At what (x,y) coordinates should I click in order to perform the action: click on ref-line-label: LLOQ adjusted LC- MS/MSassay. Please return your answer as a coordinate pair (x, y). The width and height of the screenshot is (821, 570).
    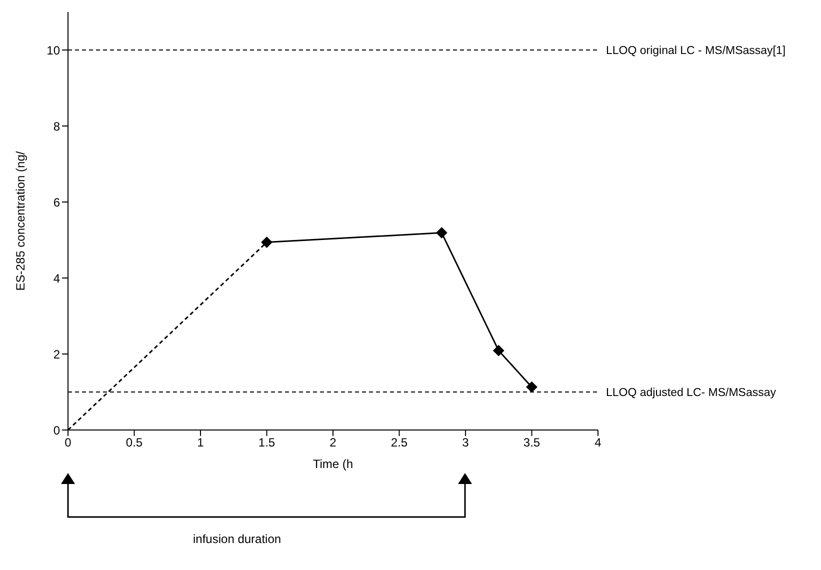
    Looking at the image, I should click on (691, 393).